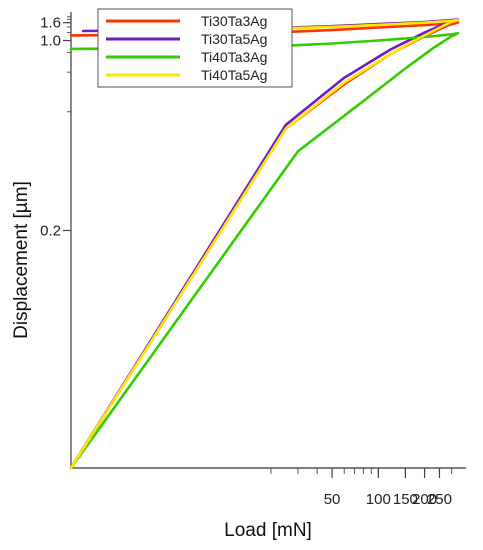  Describe the element at coordinates (332, 499) in the screenshot. I see `x-tick-label: 50` at that location.